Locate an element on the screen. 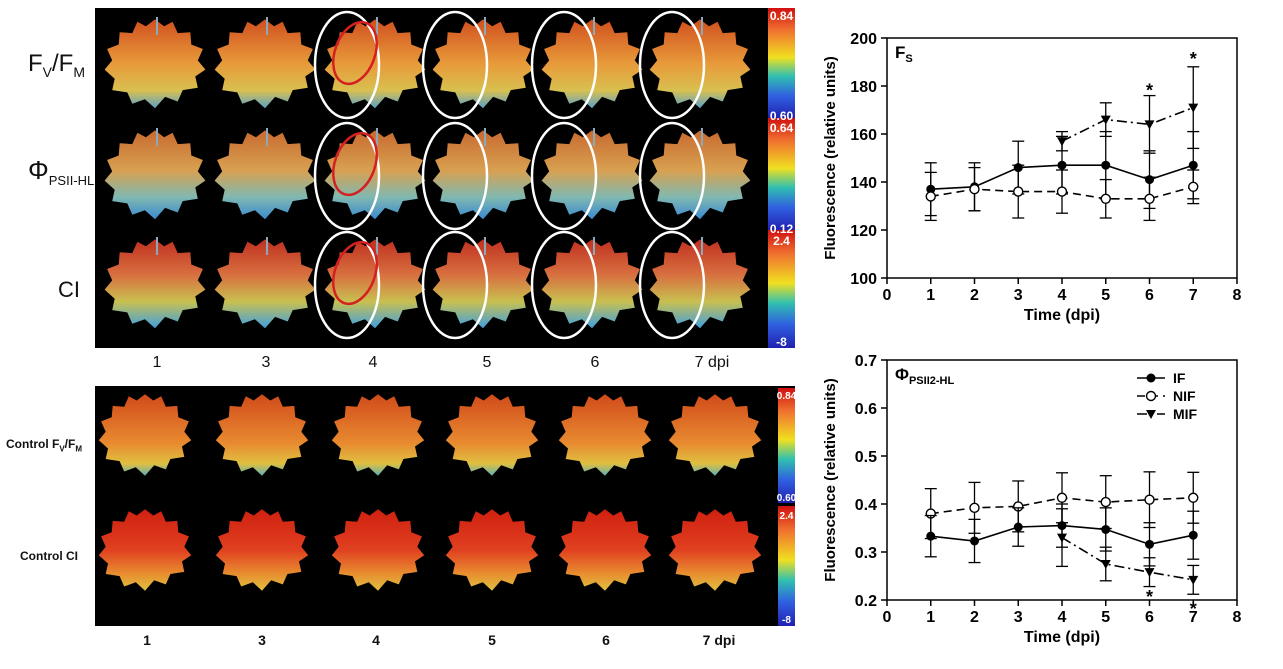 The image size is (1283, 669). red-outline-ellipse-r0 is located at coordinates (355, 53).